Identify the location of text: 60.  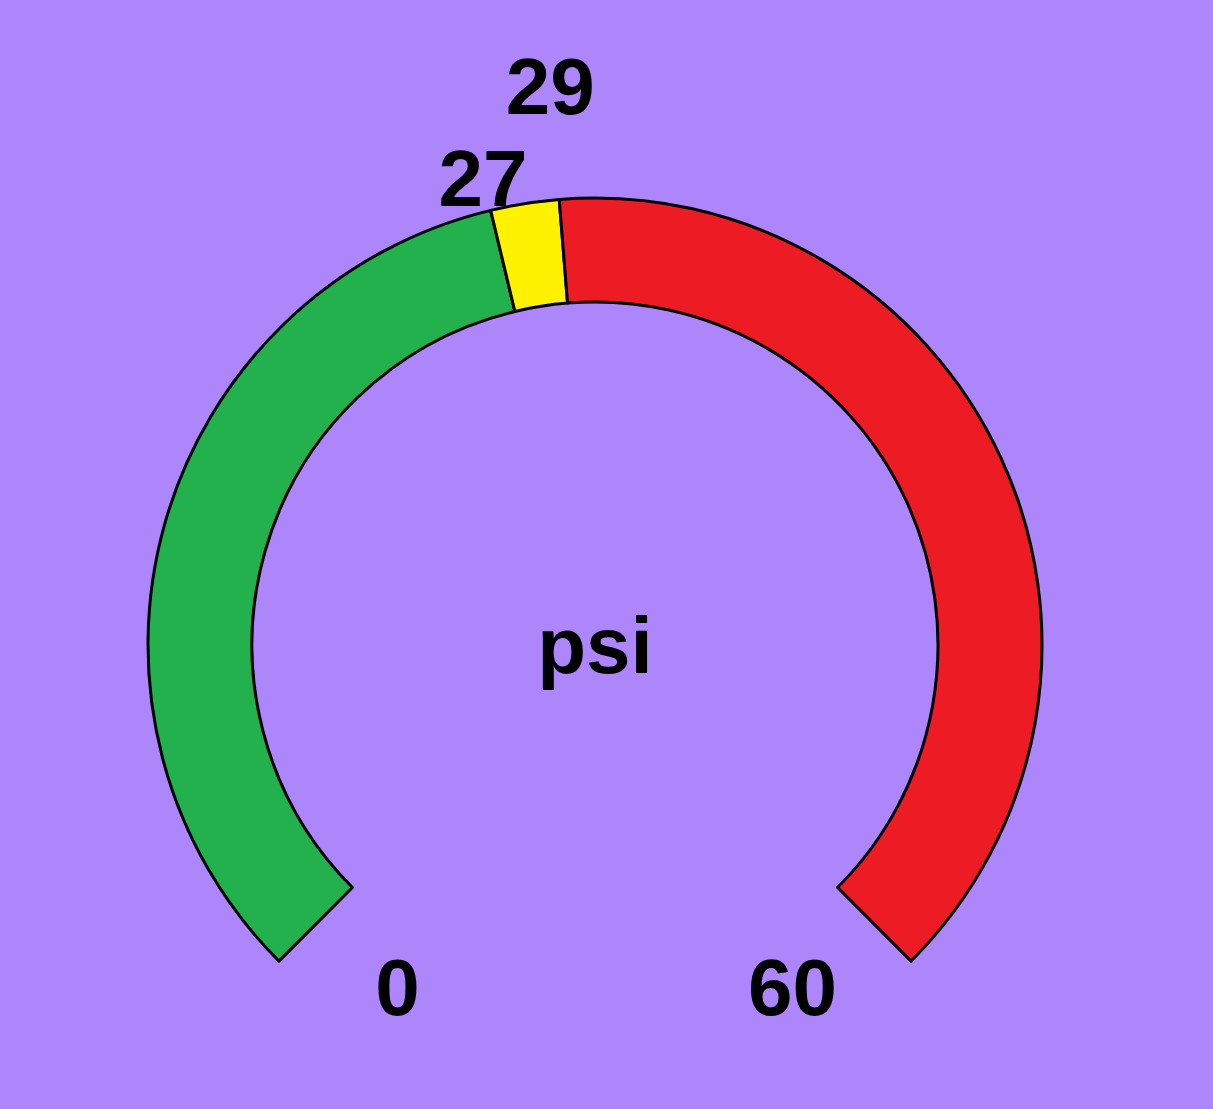
(792, 987).